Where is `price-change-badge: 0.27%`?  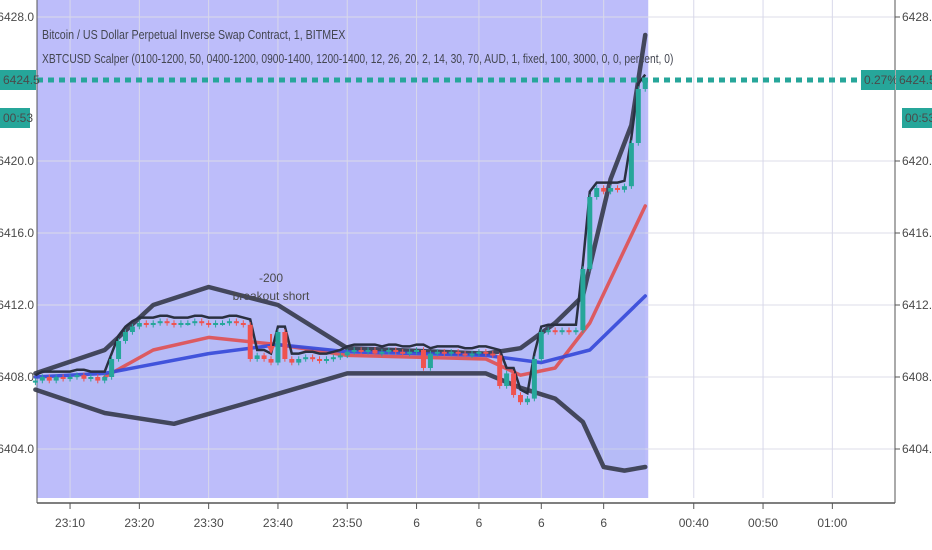 price-change-badge: 0.27% is located at coordinates (881, 80).